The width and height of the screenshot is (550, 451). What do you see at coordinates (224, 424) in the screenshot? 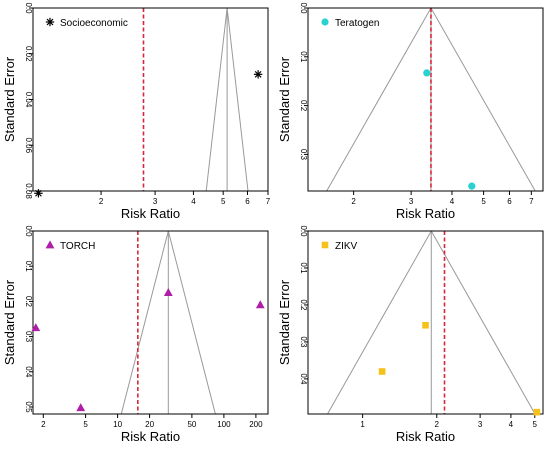
I see `x-tick-label: 100` at bounding box center [224, 424].